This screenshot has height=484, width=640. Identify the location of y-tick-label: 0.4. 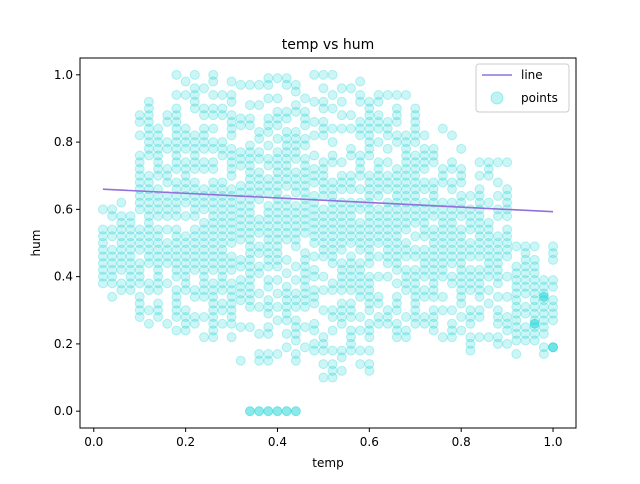
(63, 277).